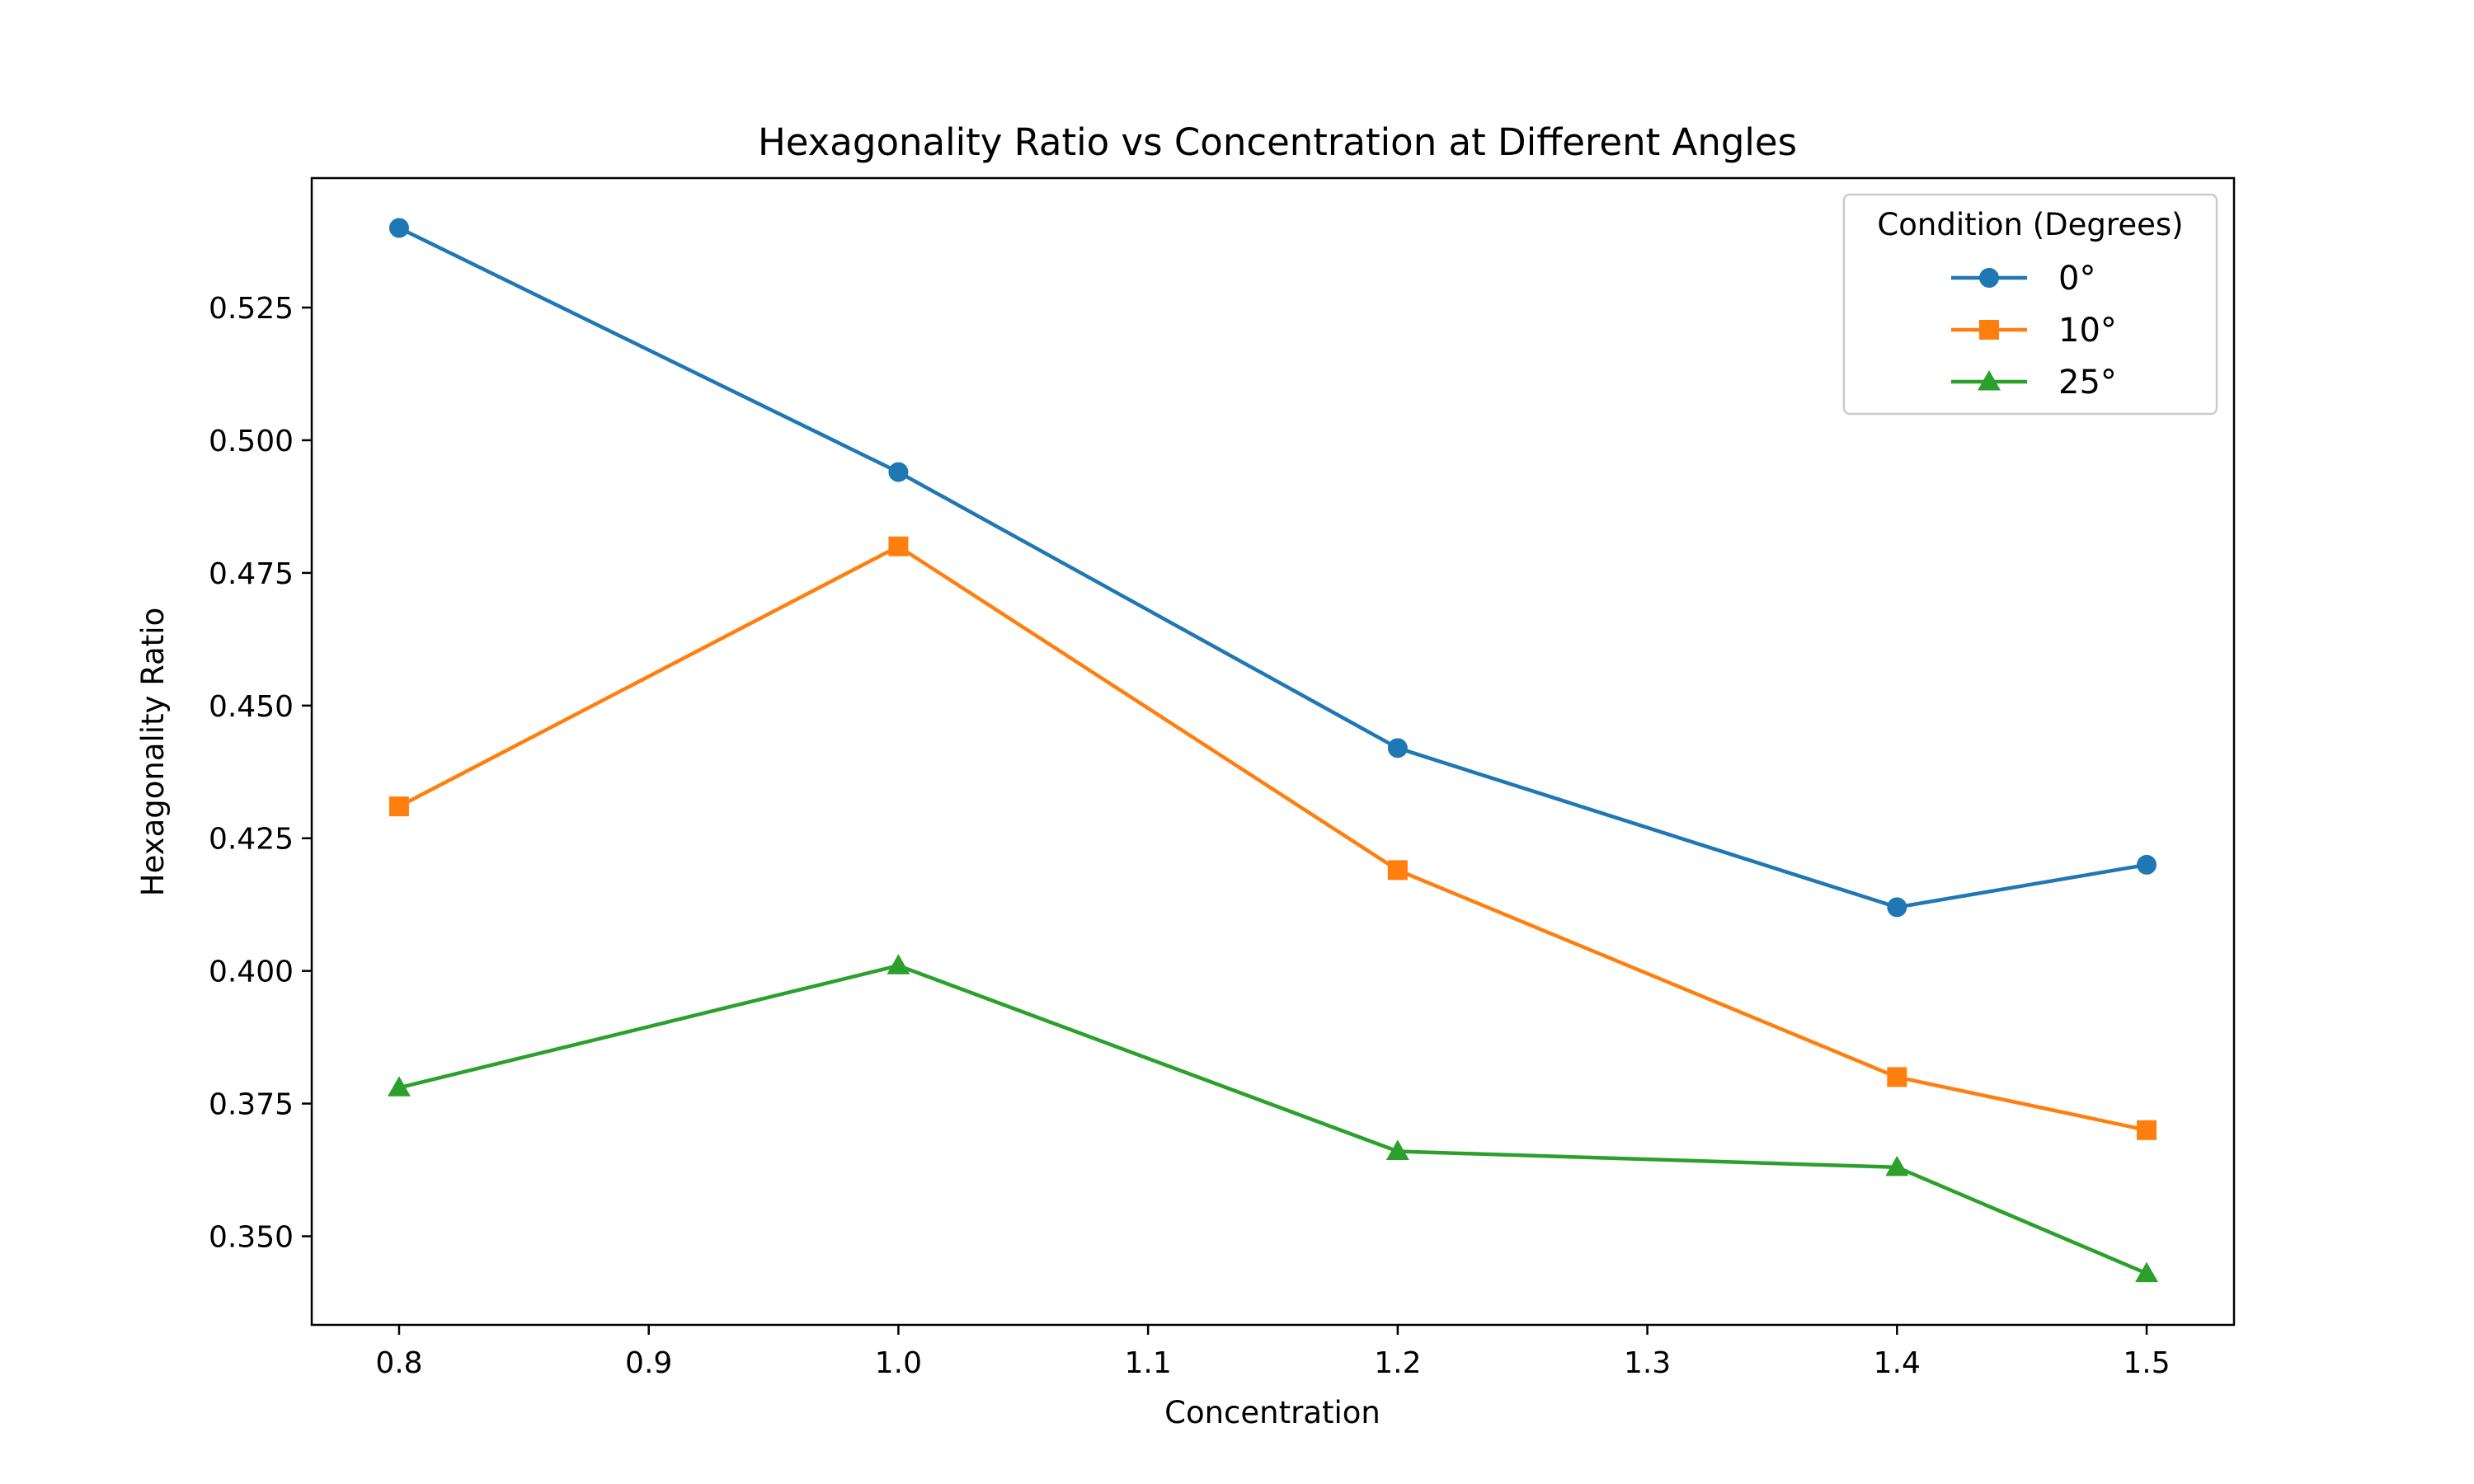 The image size is (2474, 1484). Describe the element at coordinates (153, 752) in the screenshot. I see `y-axis-title: Hexagonality Ratio` at that location.